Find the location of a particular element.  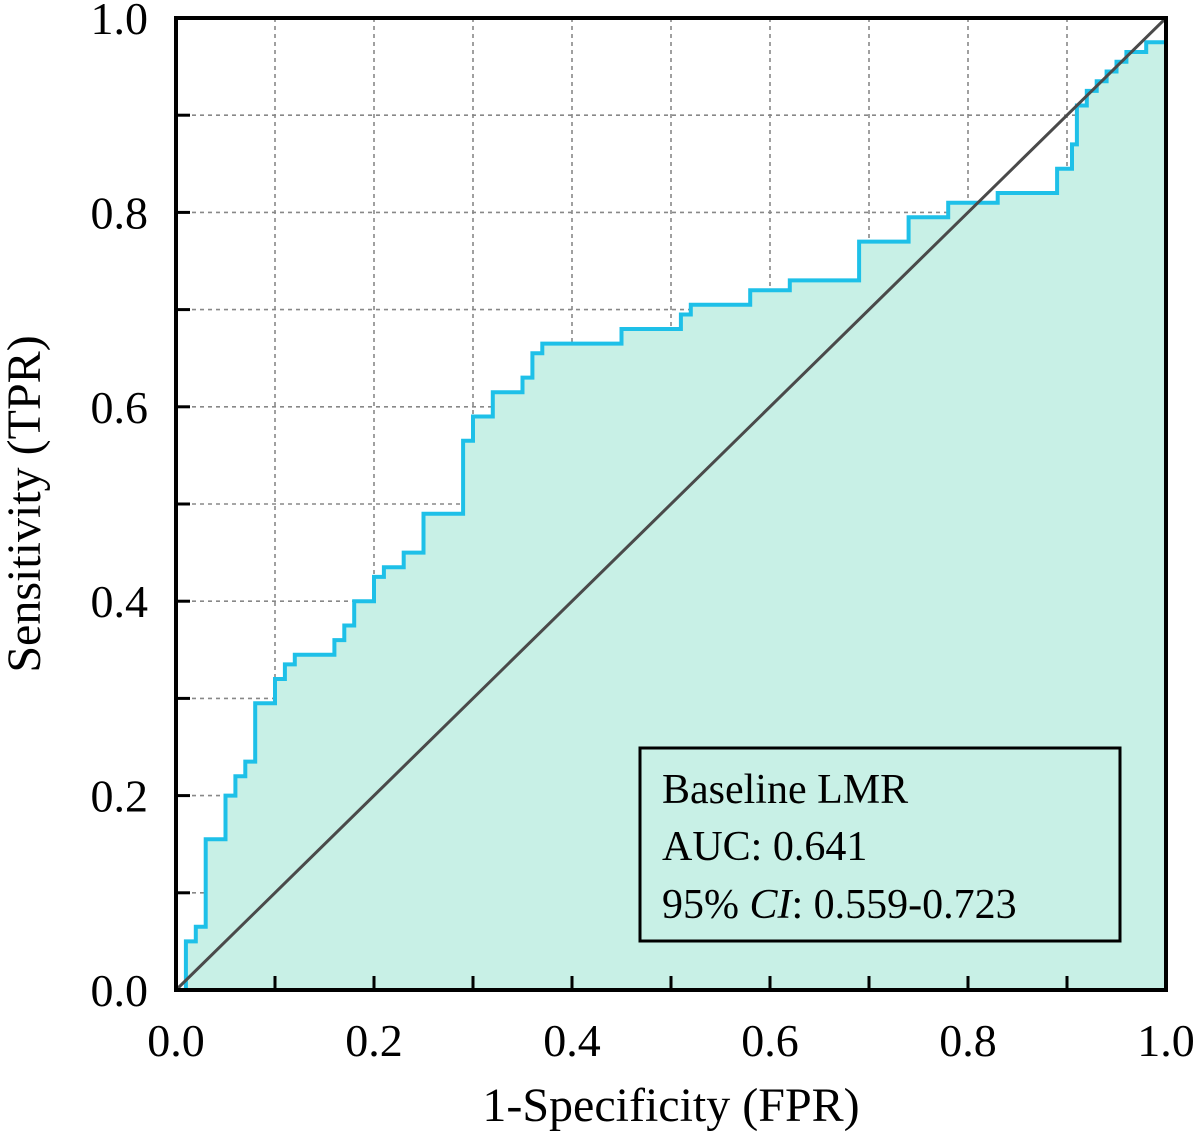

legend-auc: AUC: 0.641 is located at coordinates (764, 847).